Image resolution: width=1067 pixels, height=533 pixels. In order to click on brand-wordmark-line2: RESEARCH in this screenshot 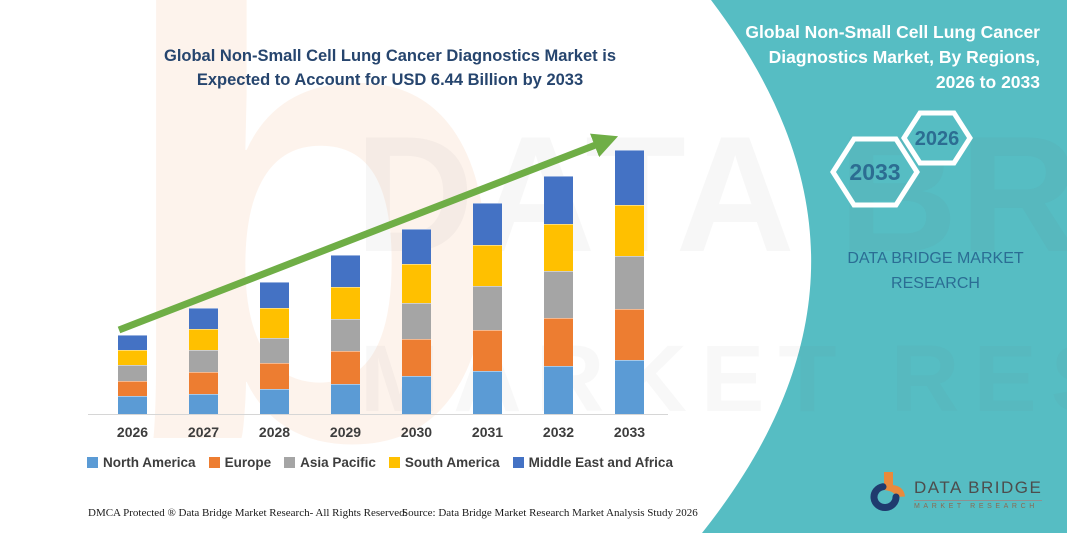, I will do `click(935, 283)`.